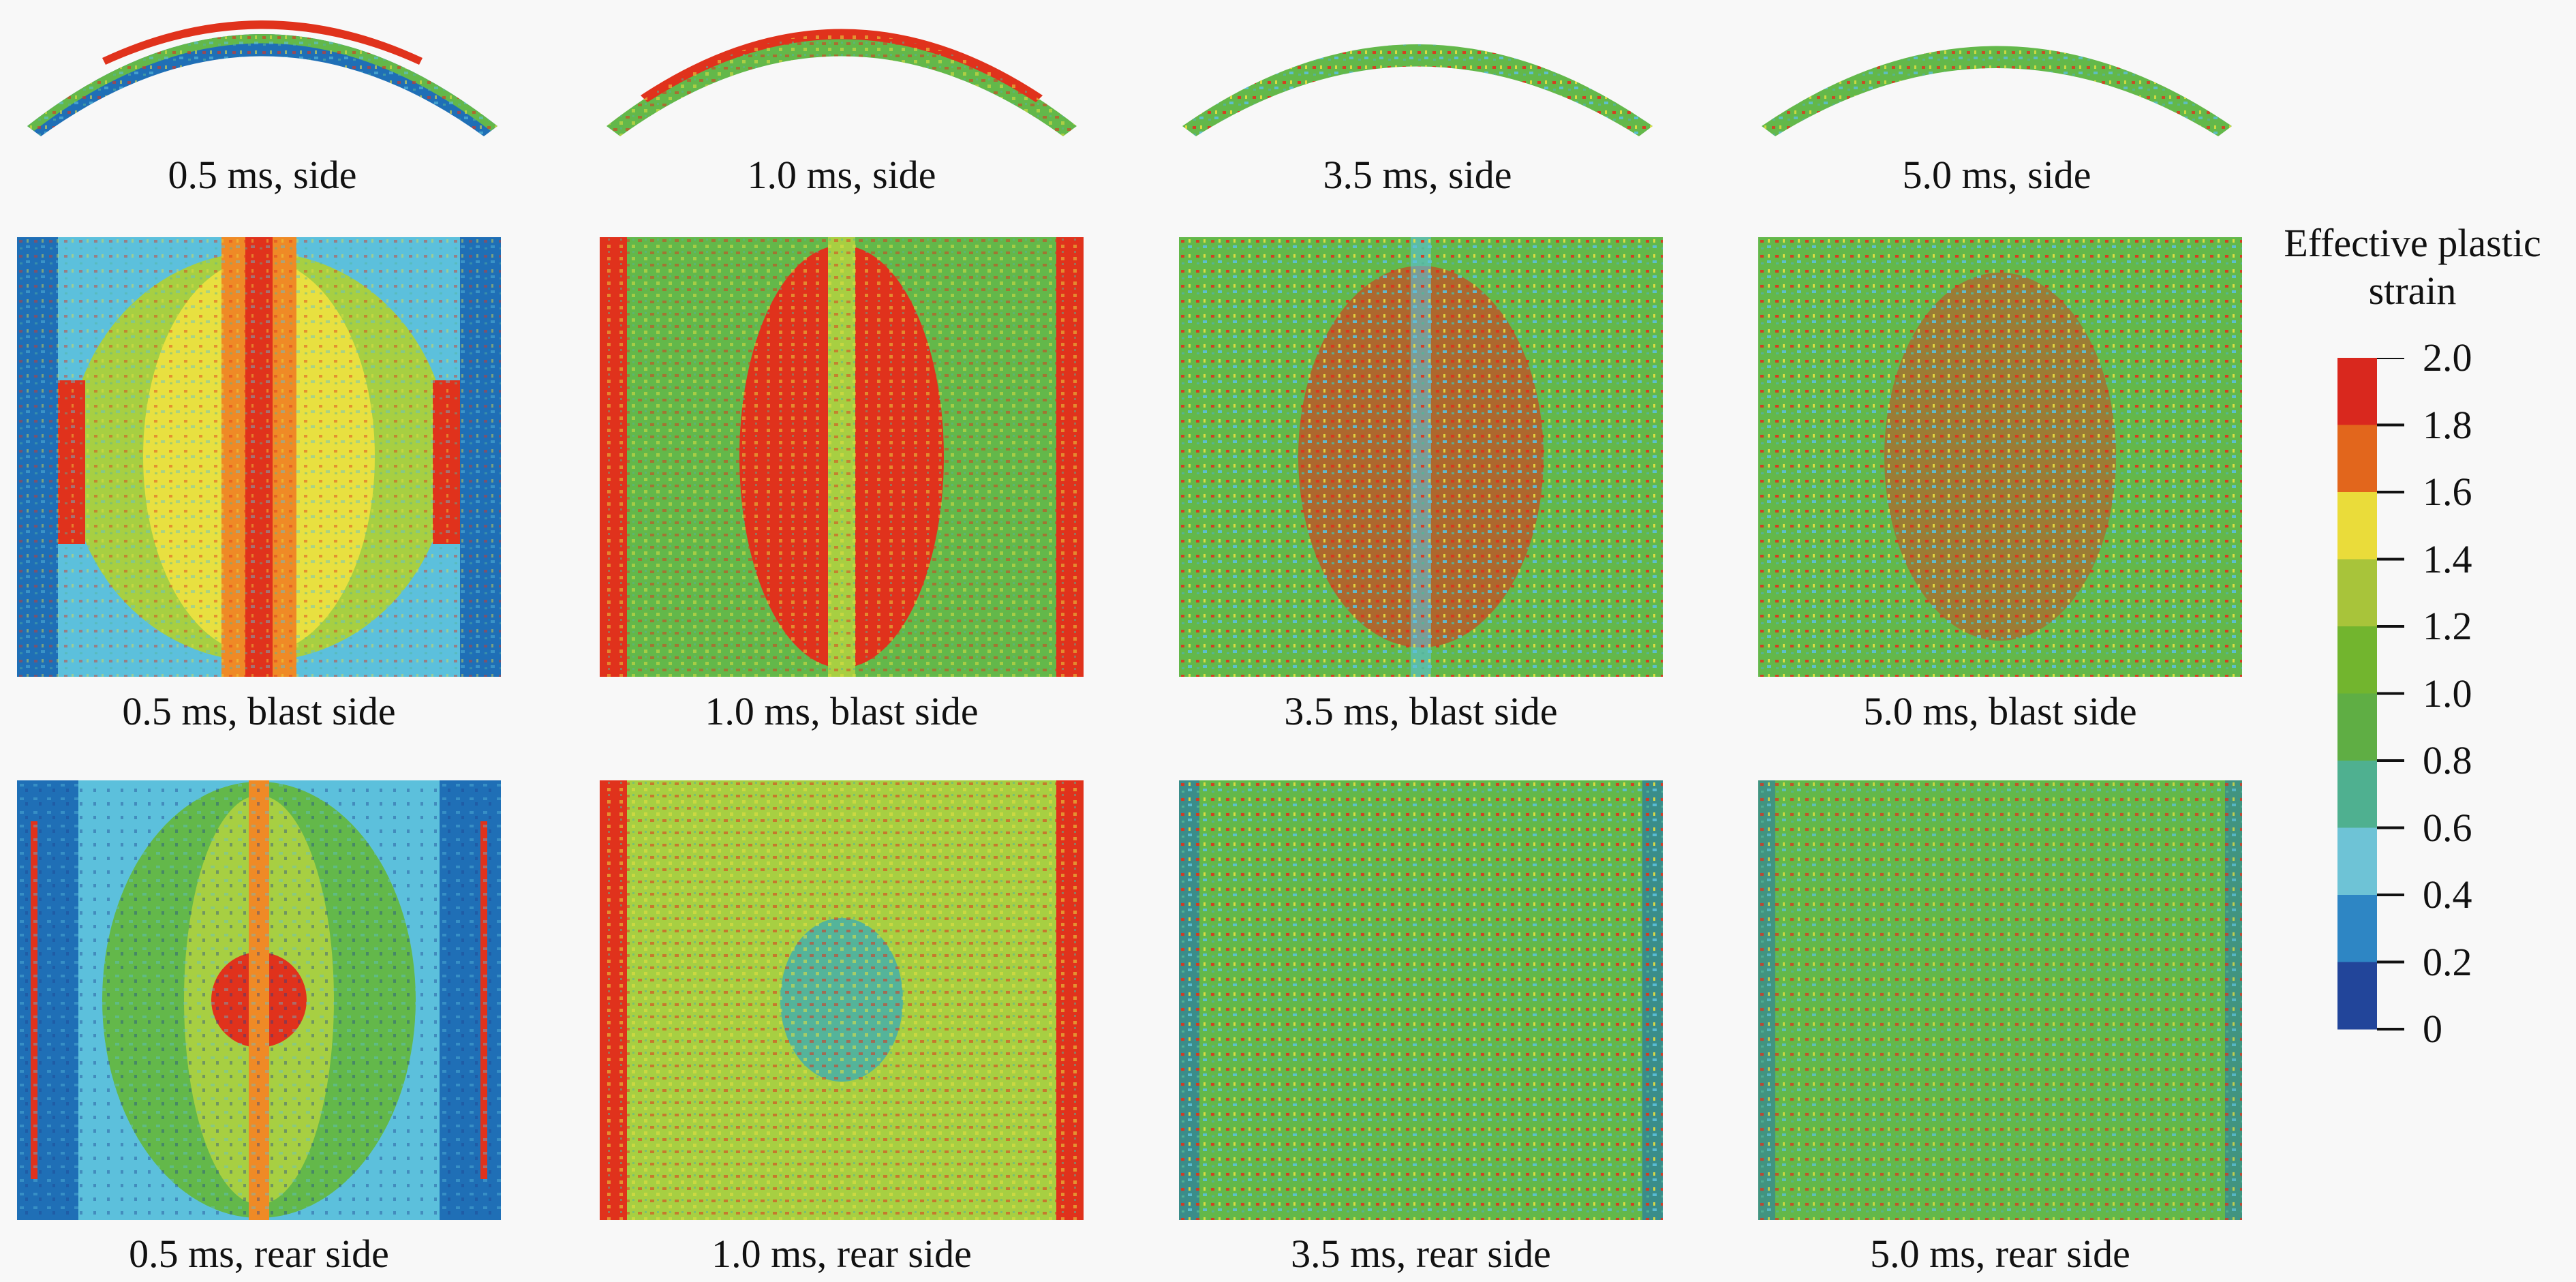  I want to click on side-view-0-5ms, so click(262, 72).